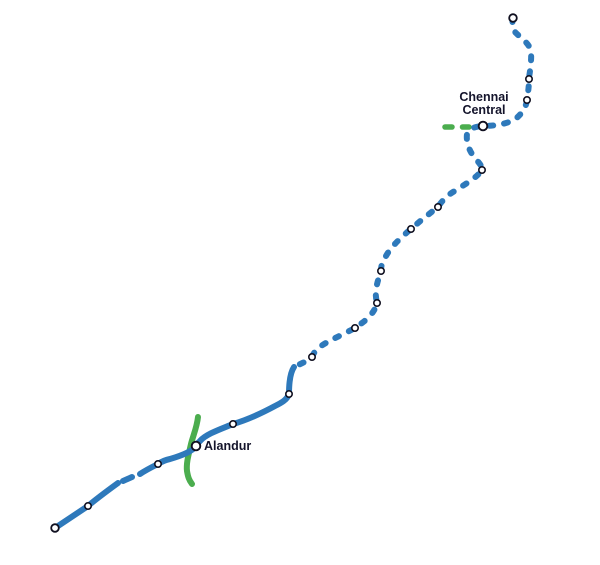  Describe the element at coordinates (483, 110) in the screenshot. I see `station-label-line: Central` at that location.